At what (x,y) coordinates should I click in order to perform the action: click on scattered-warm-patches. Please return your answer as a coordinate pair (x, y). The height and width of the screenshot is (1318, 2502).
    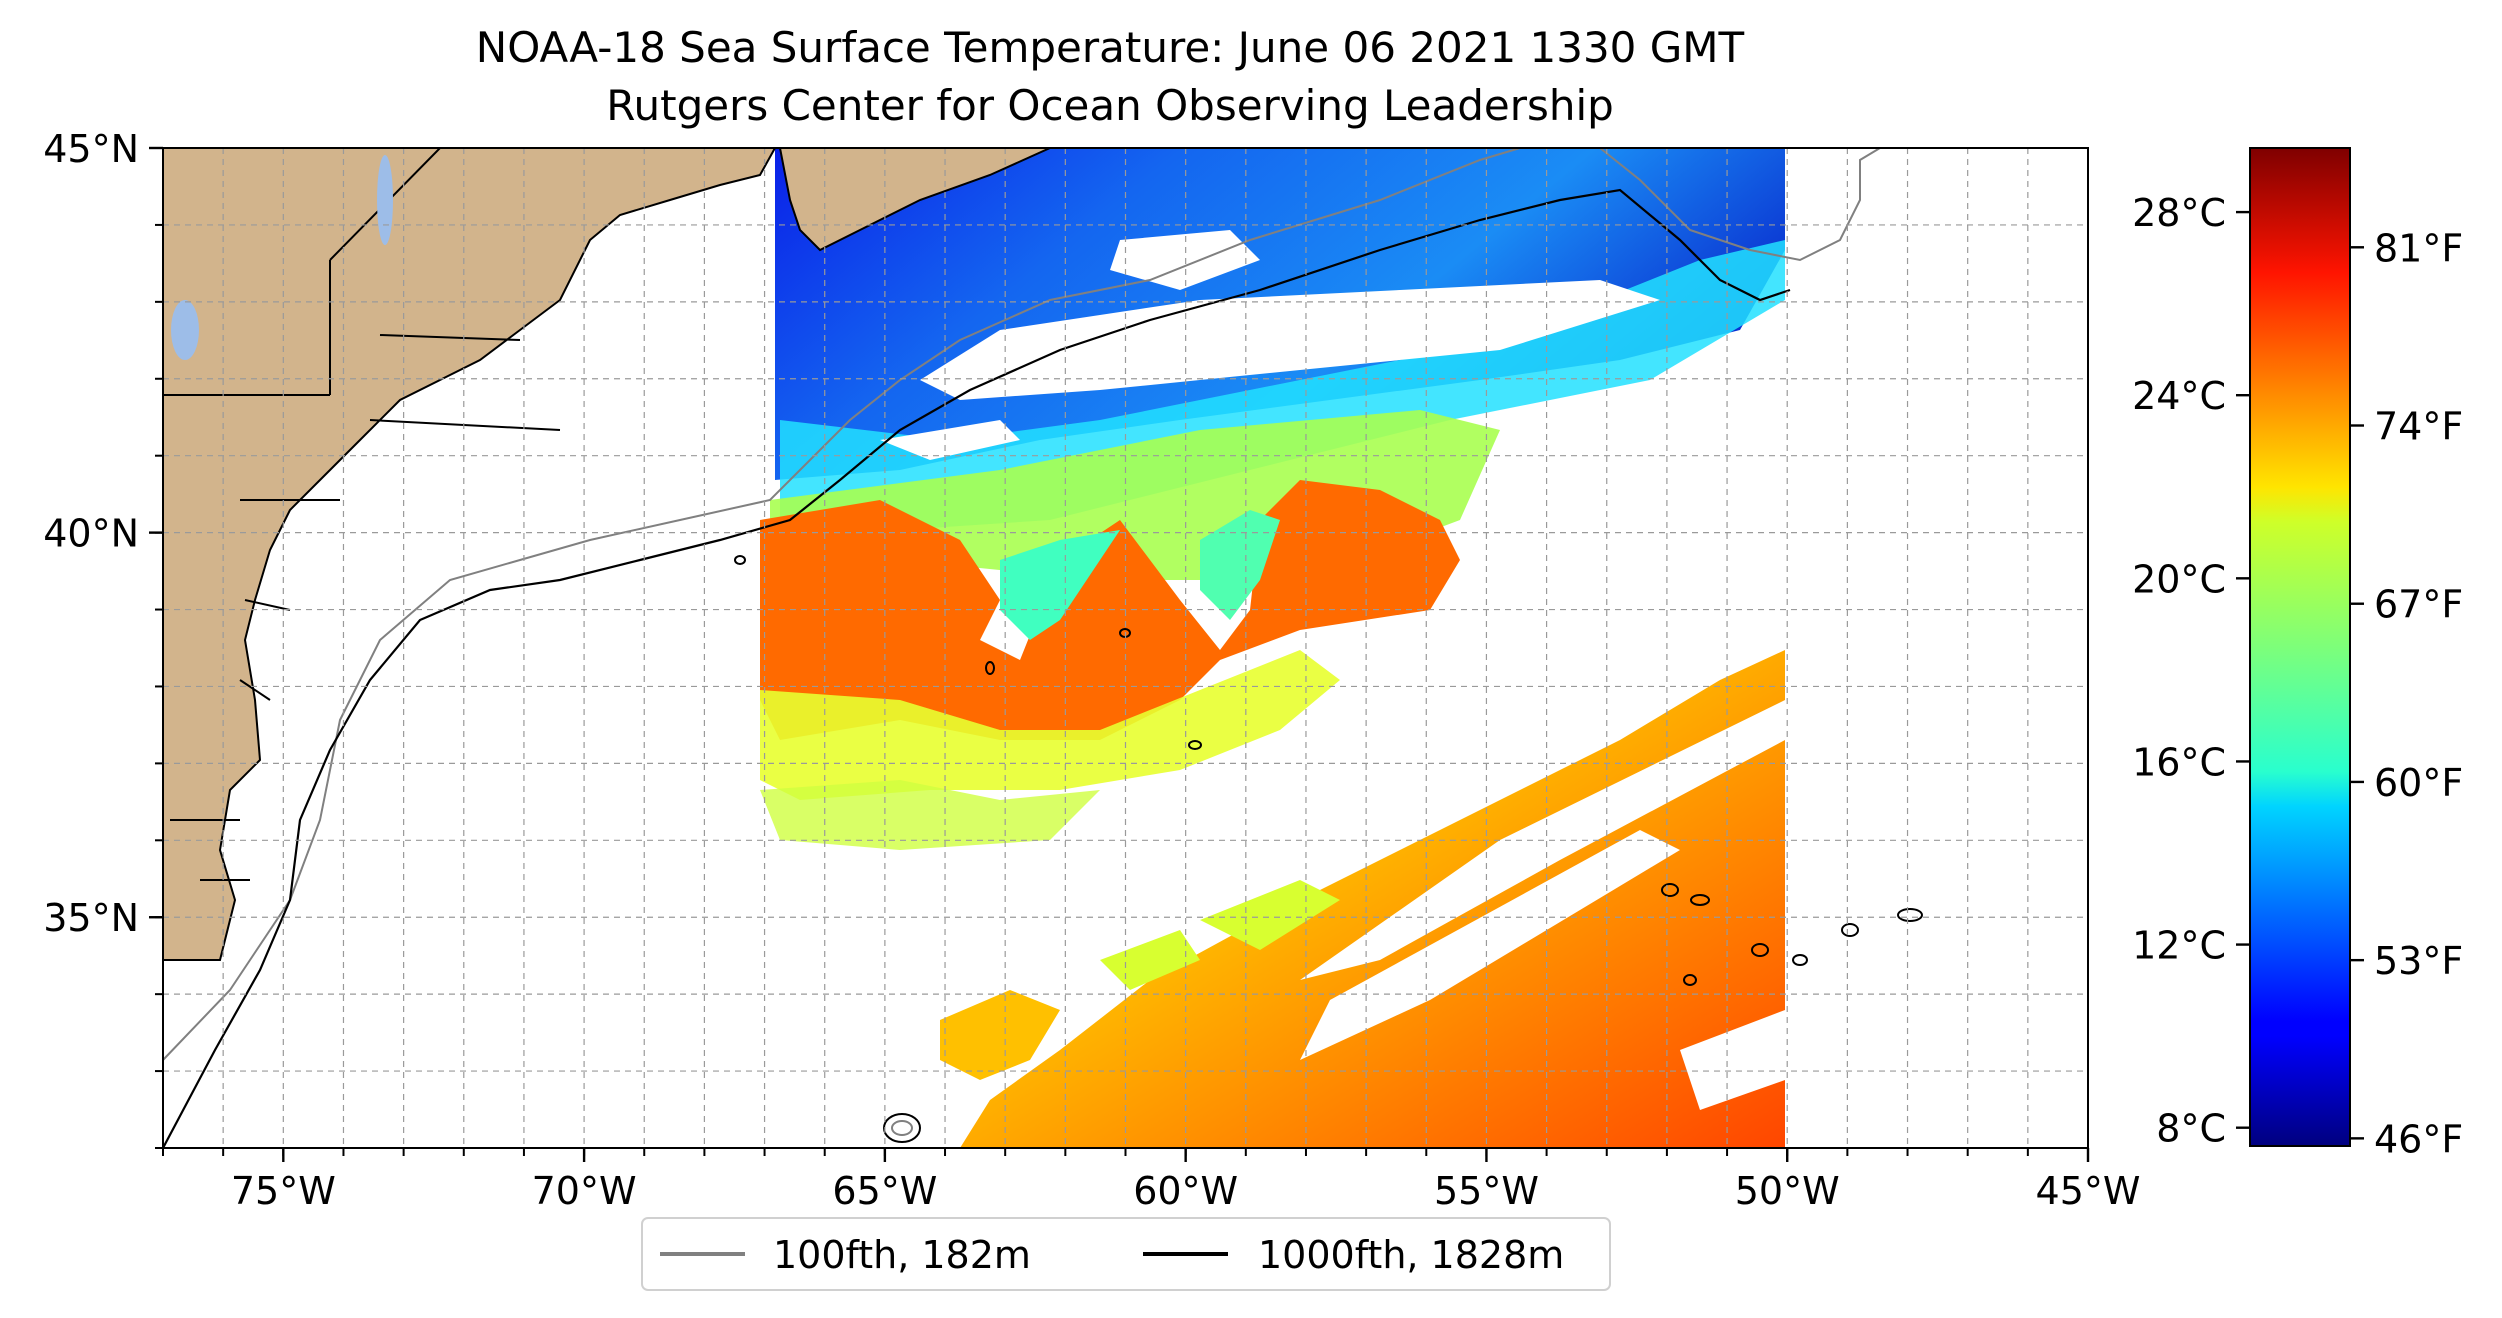
    Looking at the image, I should click on (1220, 935).